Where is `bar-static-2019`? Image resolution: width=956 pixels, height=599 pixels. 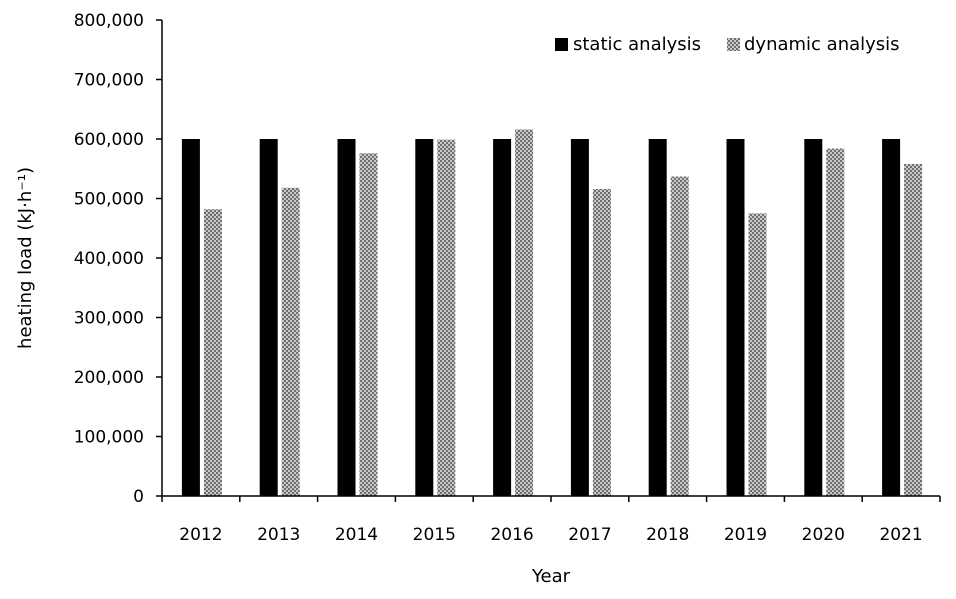 bar-static-2019 is located at coordinates (735, 317).